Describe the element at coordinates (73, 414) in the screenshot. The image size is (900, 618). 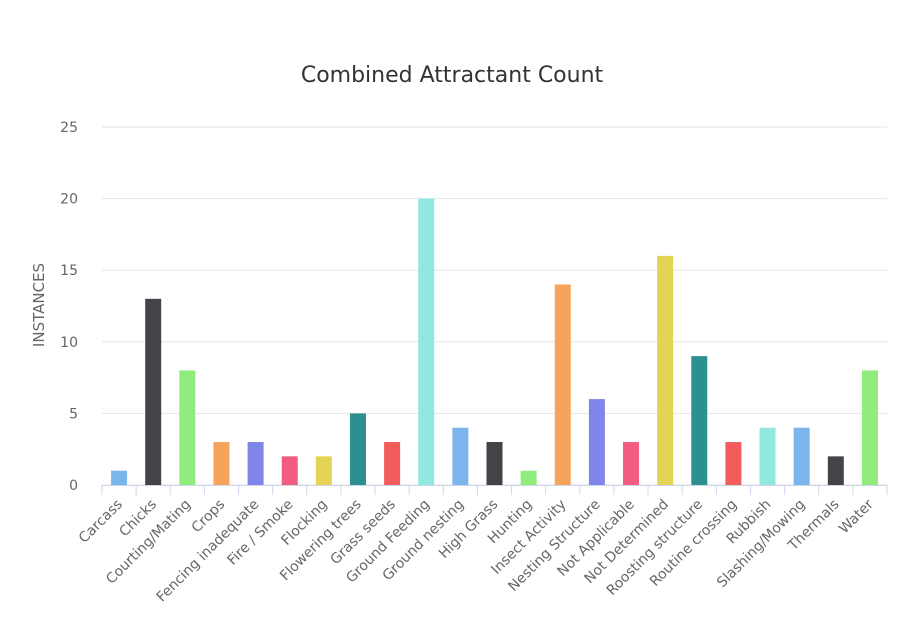
I see `y-tick-label: 5` at that location.